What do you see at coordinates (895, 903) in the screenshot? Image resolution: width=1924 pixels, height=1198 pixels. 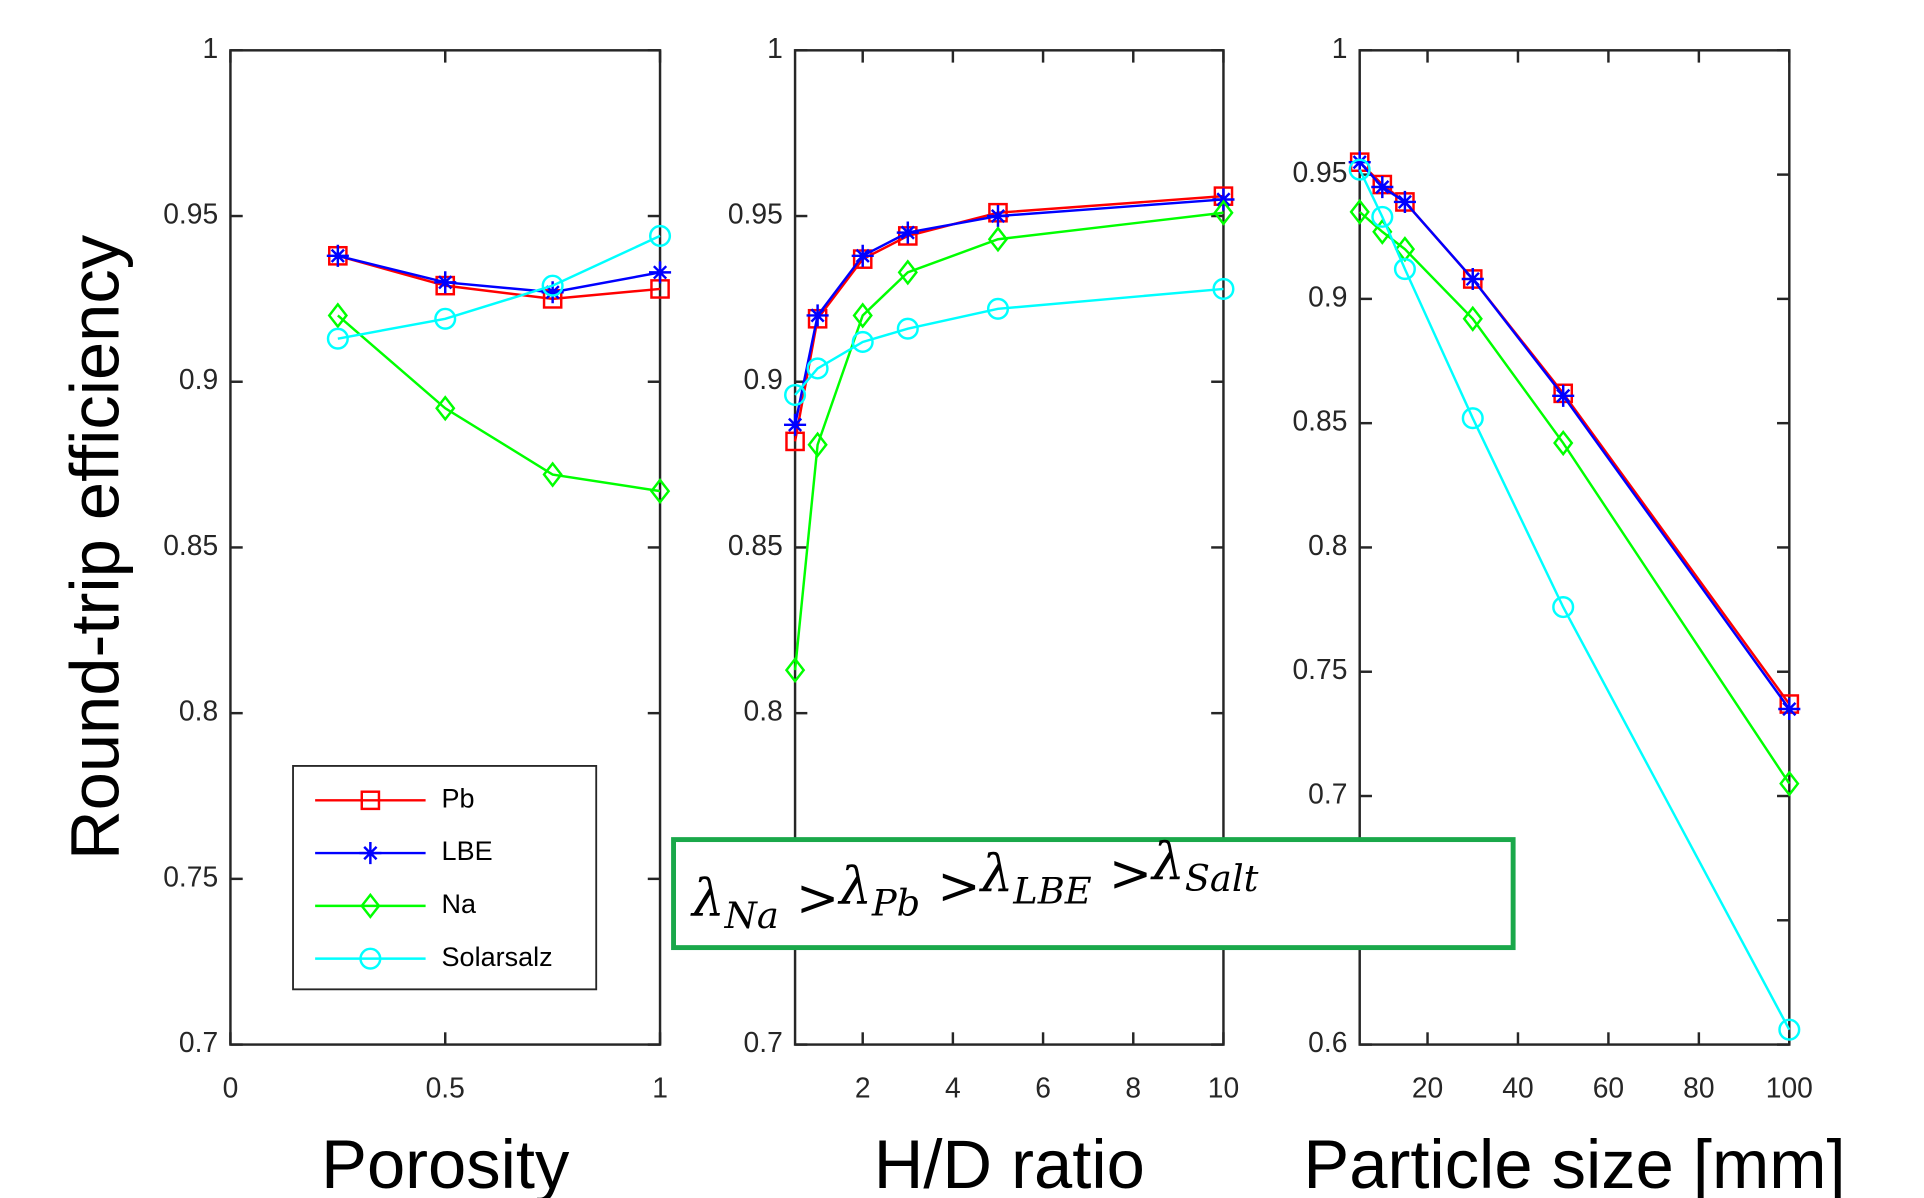 I see `annotation-subscript: Pb` at bounding box center [895, 903].